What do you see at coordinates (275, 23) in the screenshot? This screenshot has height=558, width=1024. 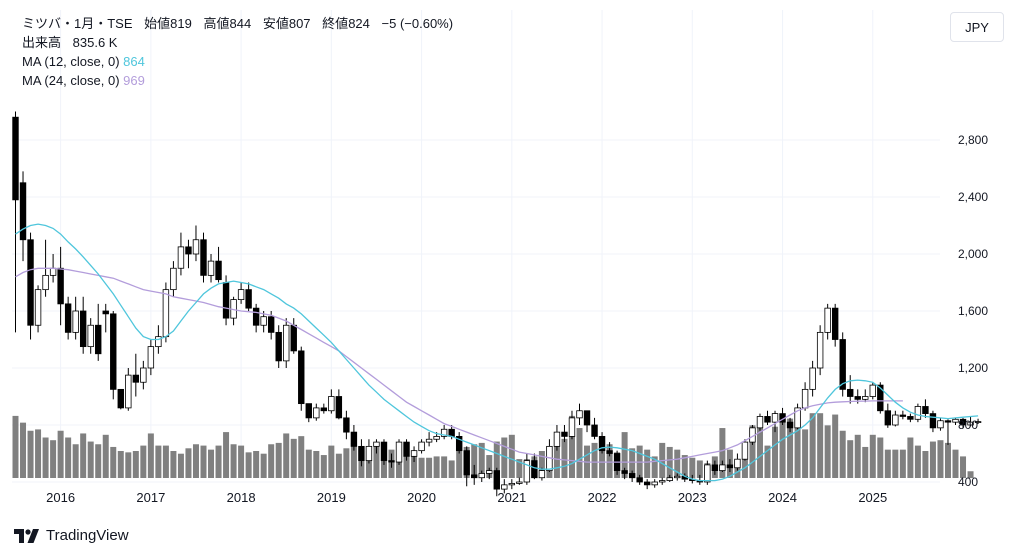 I see `low-label: 安値` at bounding box center [275, 23].